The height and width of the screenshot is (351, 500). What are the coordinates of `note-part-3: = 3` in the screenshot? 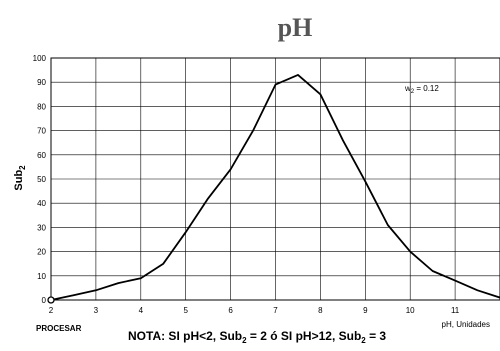 It's located at (376, 336).